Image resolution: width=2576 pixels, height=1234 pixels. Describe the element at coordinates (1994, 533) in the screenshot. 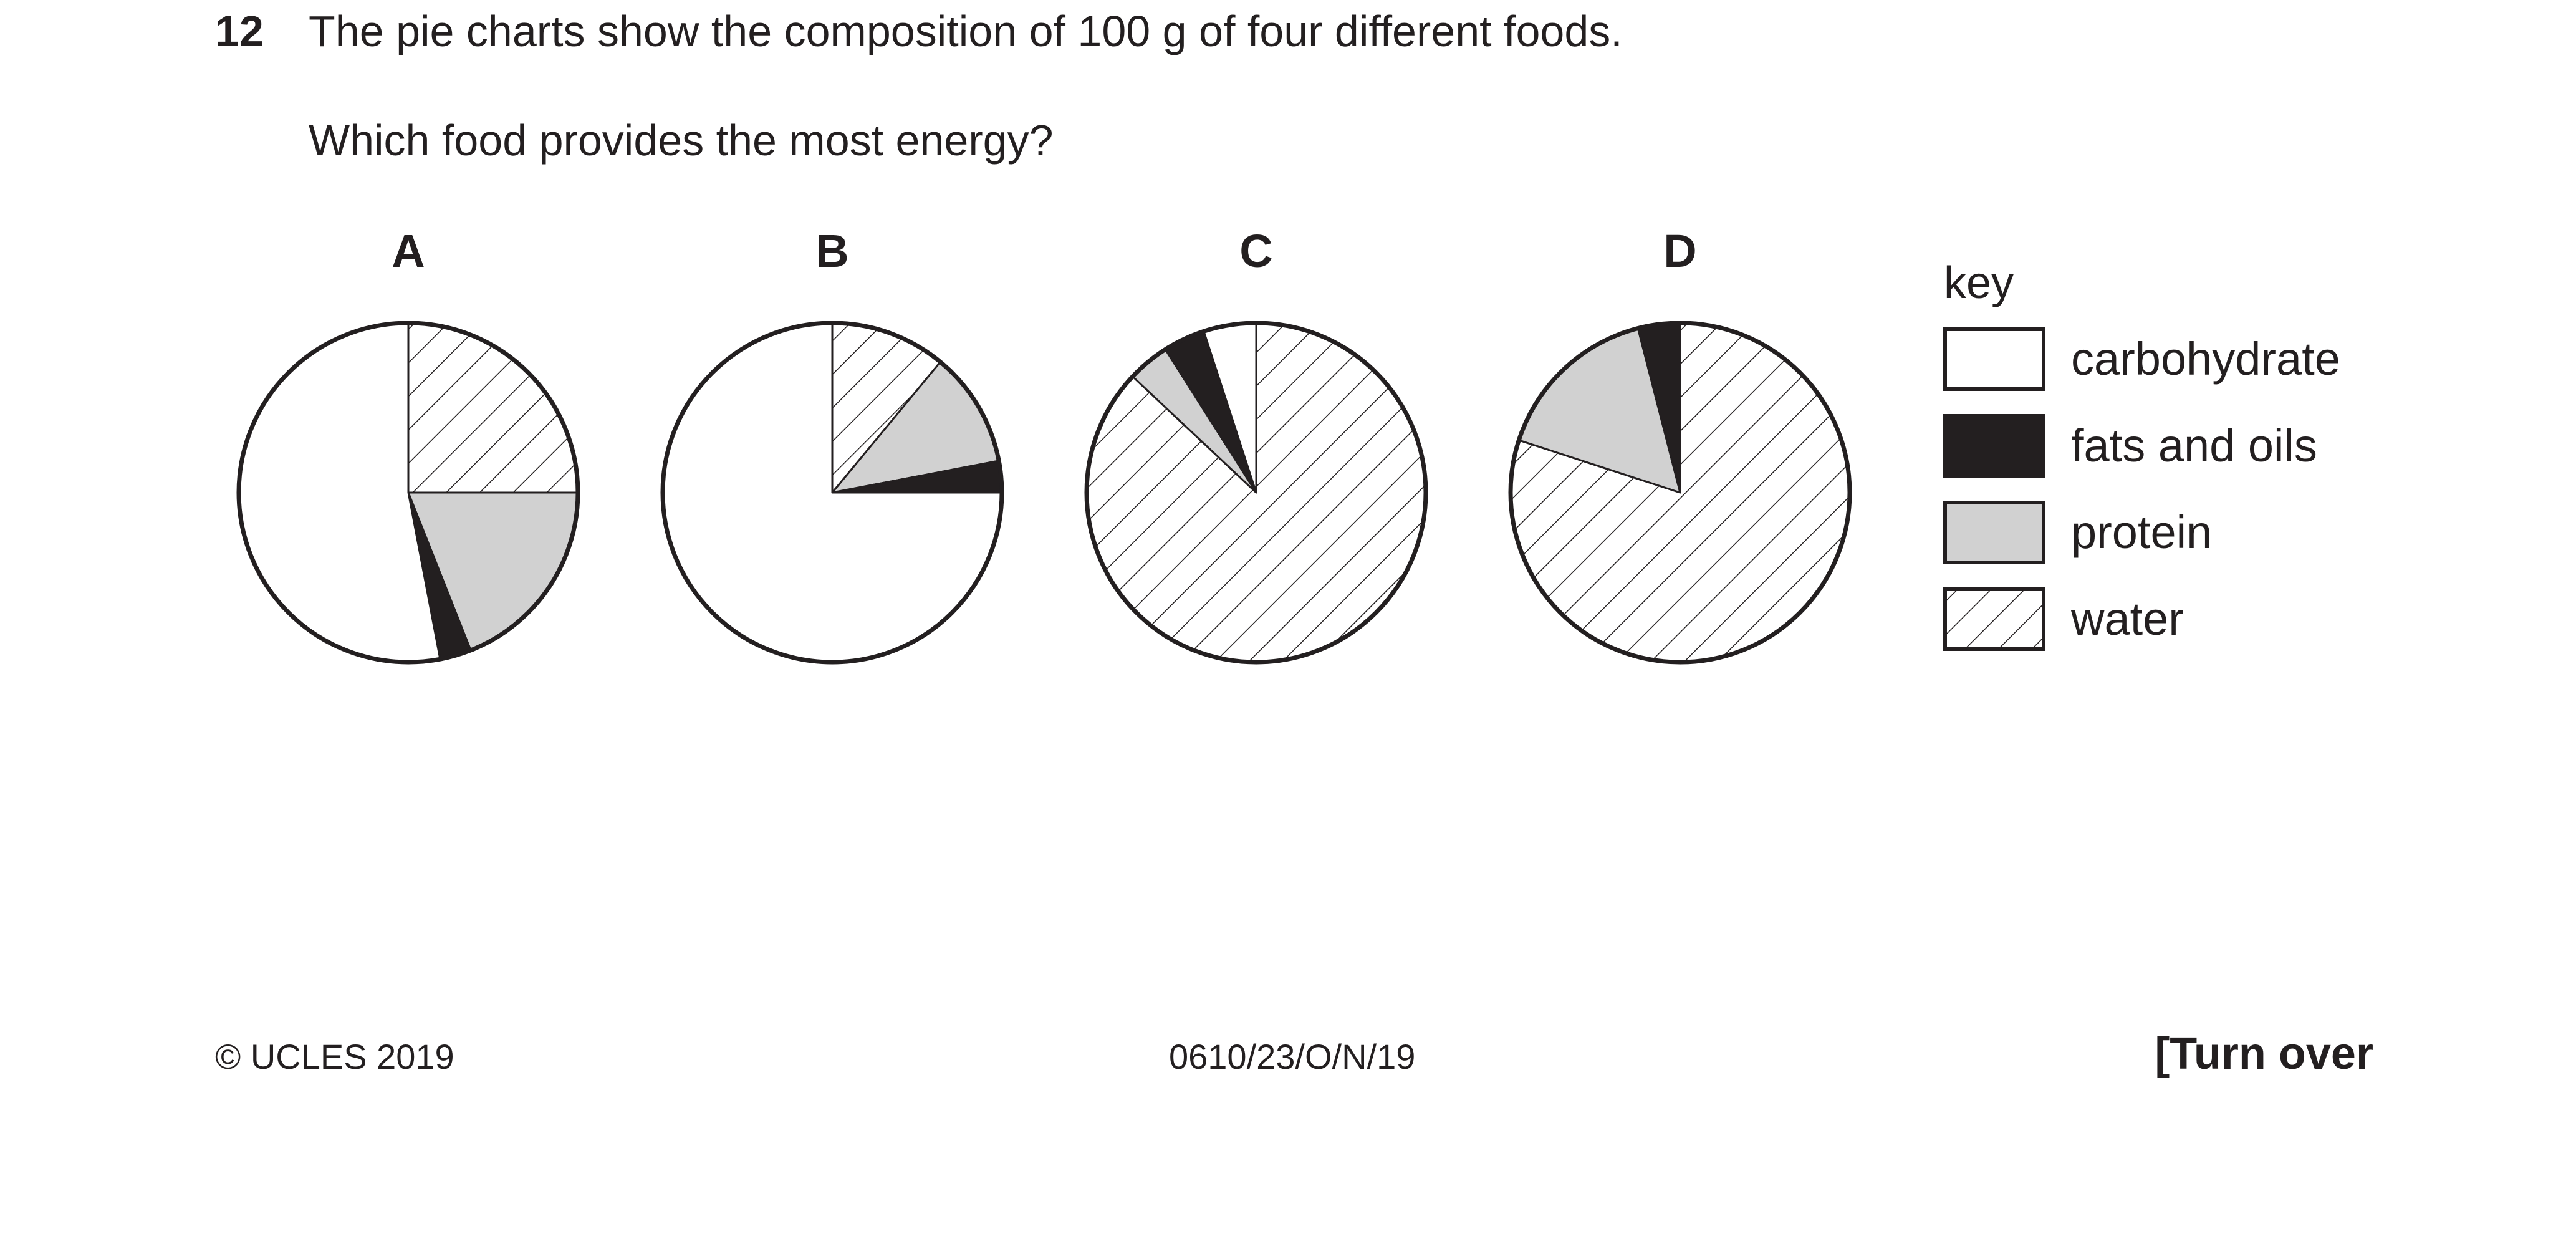

I see `key-swatch-protein` at that location.